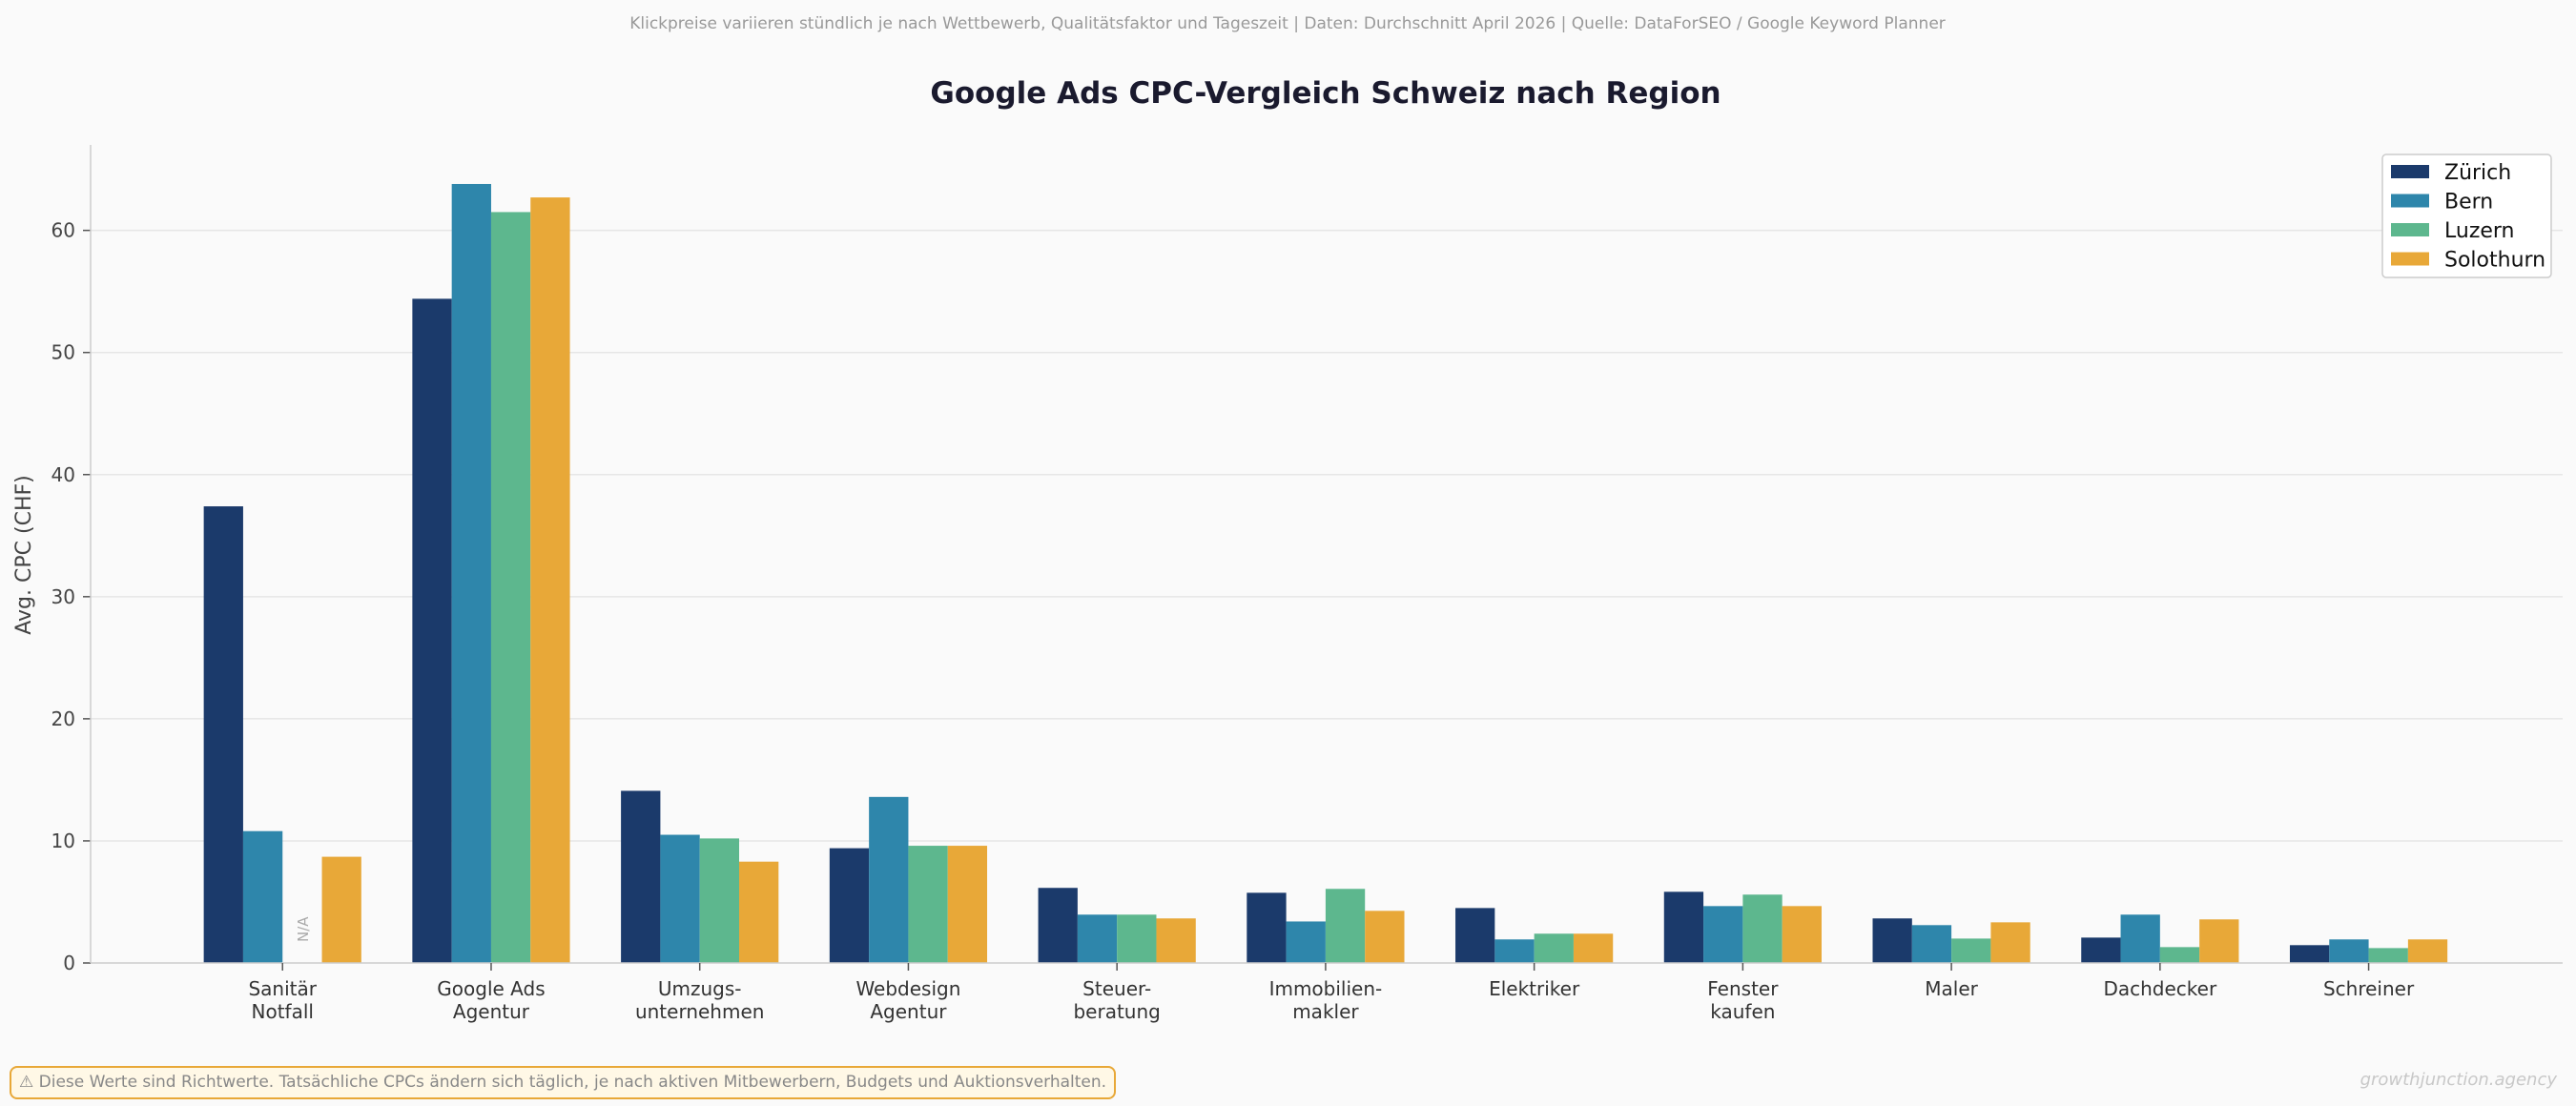 This screenshot has width=2576, height=1106. Describe the element at coordinates (2369, 988) in the screenshot. I see `x-tick-label: Schreiner` at that location.